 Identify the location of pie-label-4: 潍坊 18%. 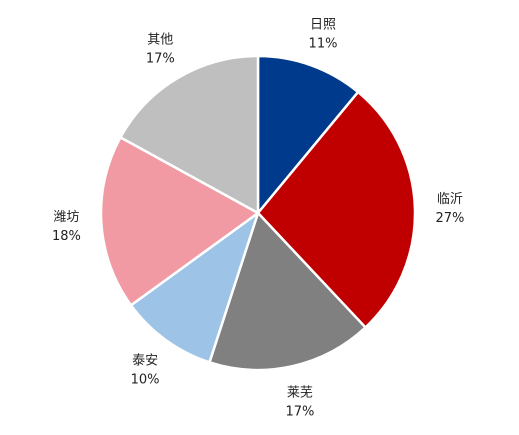
(66, 227).